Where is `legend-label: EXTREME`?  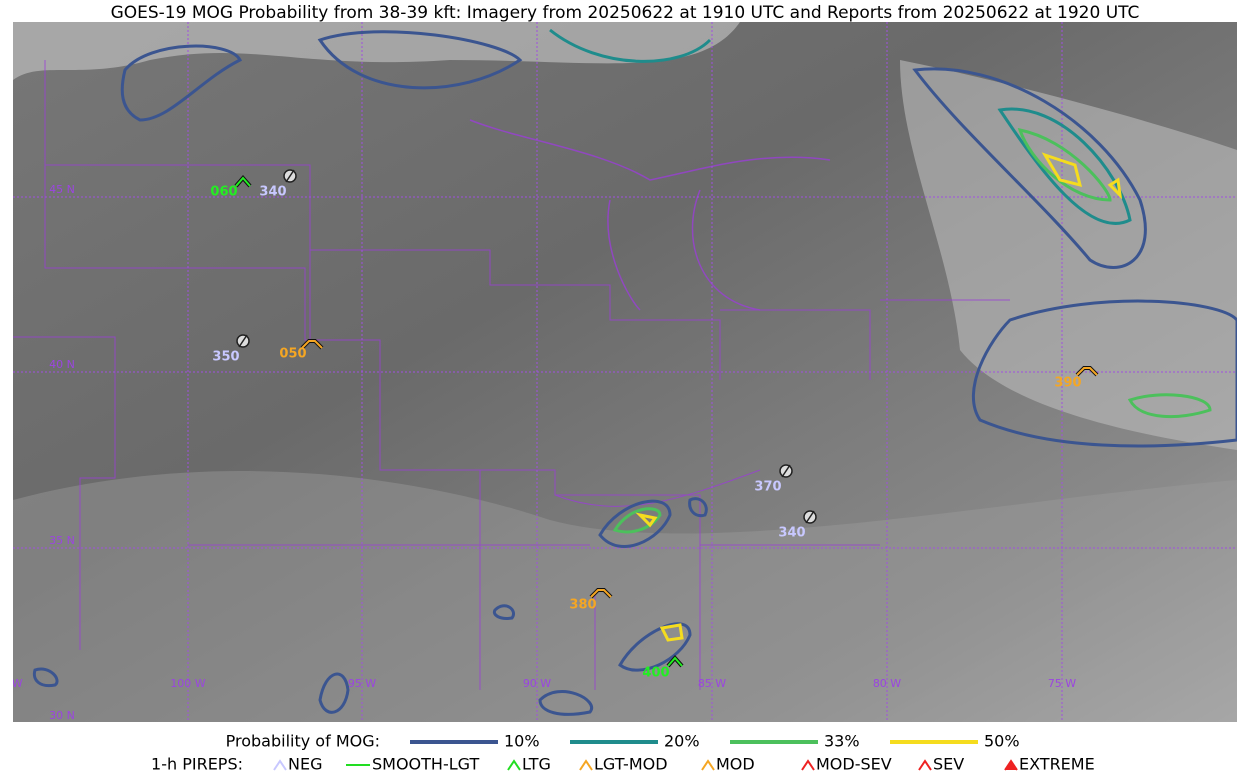 legend-label: EXTREME is located at coordinates (1057, 764).